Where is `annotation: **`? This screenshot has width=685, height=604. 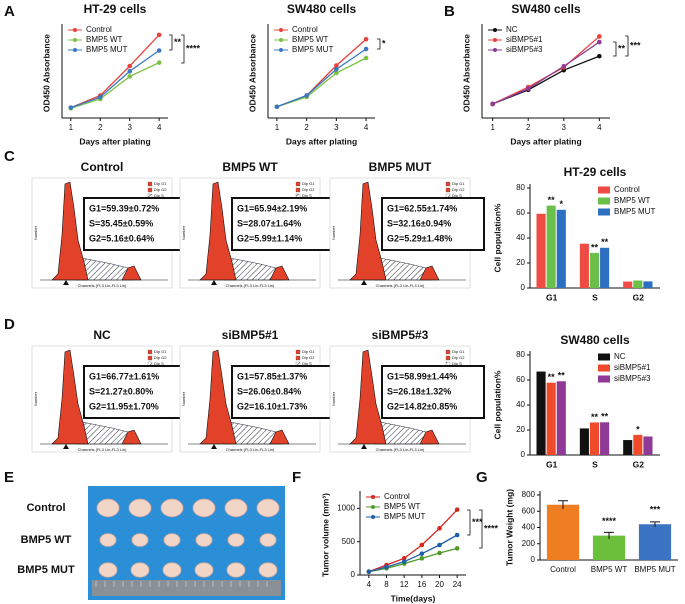 annotation: ** is located at coordinates (622, 48).